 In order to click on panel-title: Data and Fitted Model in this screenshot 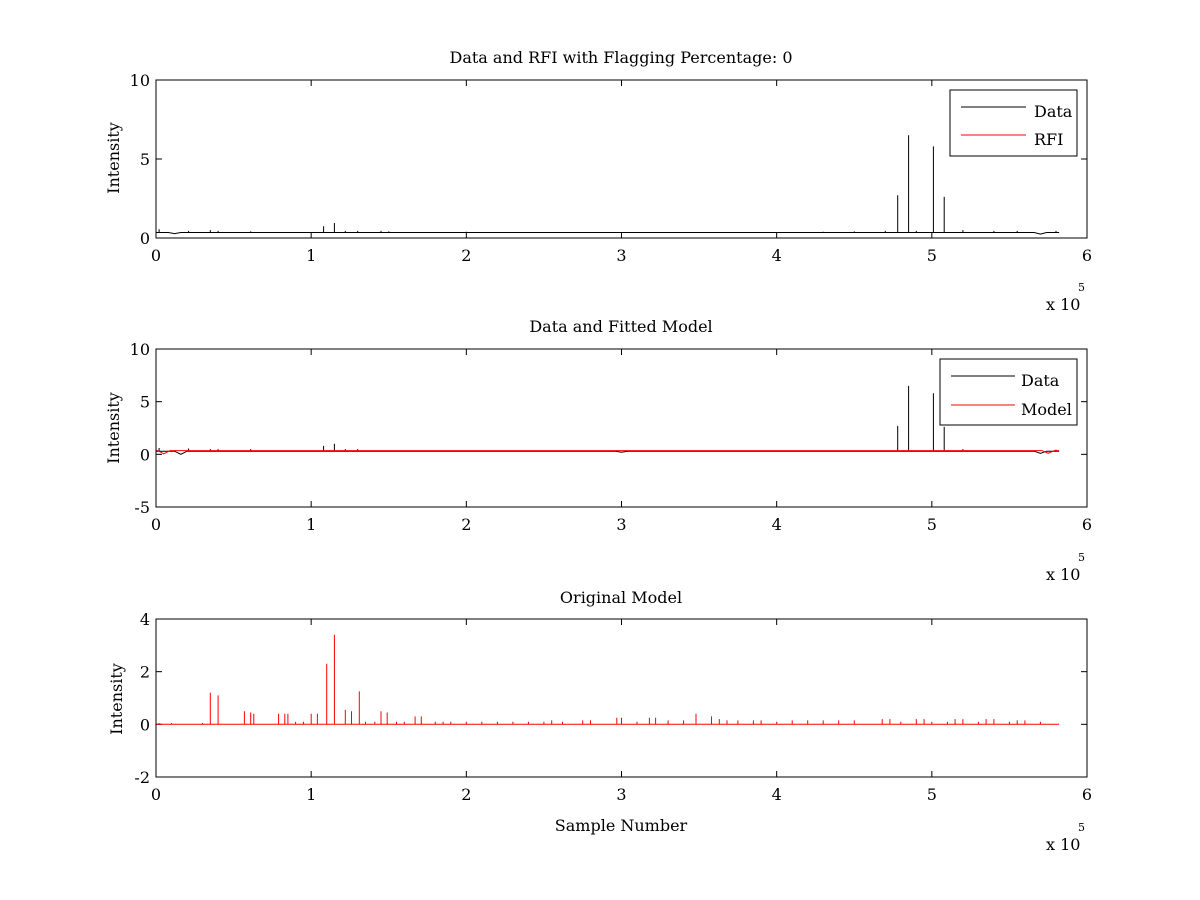, I will do `click(620, 326)`.